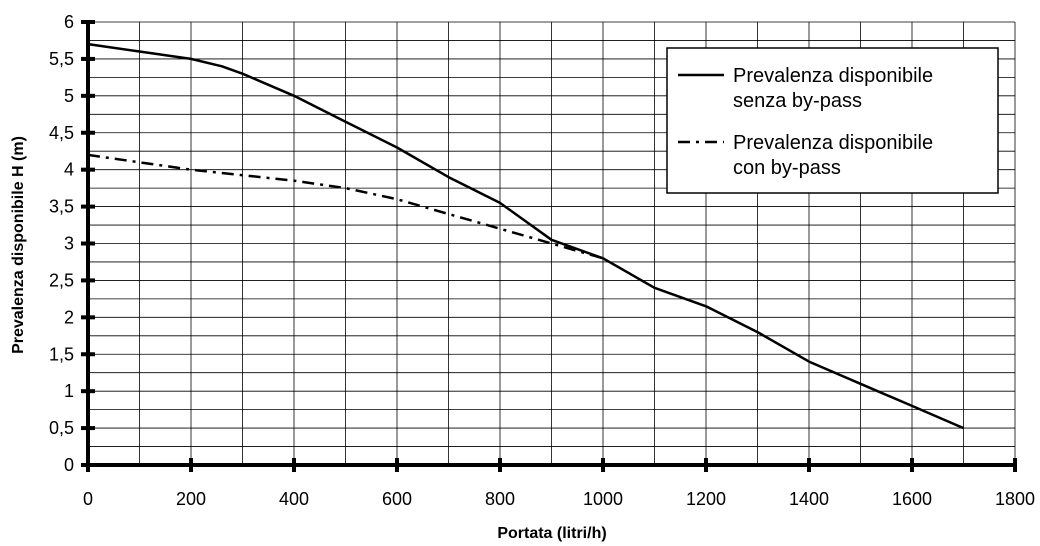 This screenshot has height=546, width=1040. I want to click on y-tick-label: 1,5, so click(61, 354).